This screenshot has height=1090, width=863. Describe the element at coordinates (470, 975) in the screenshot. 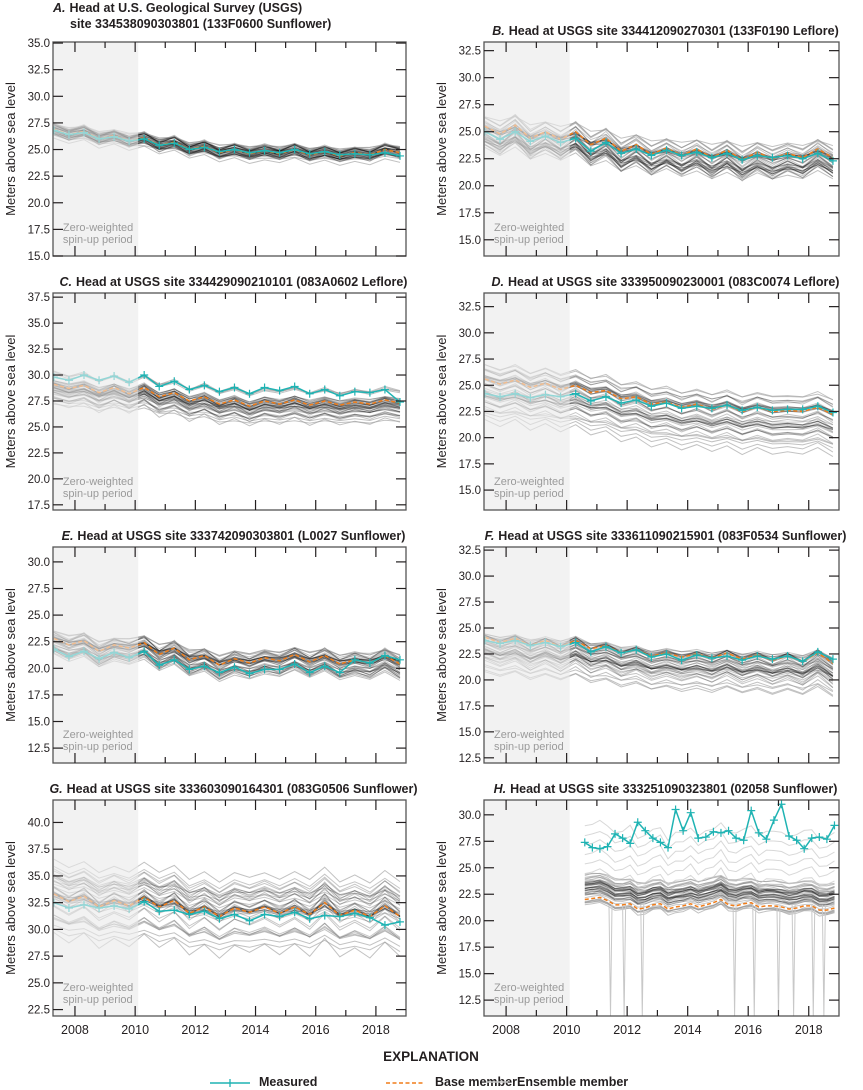

I see `y-tick-label: 15.0` at that location.